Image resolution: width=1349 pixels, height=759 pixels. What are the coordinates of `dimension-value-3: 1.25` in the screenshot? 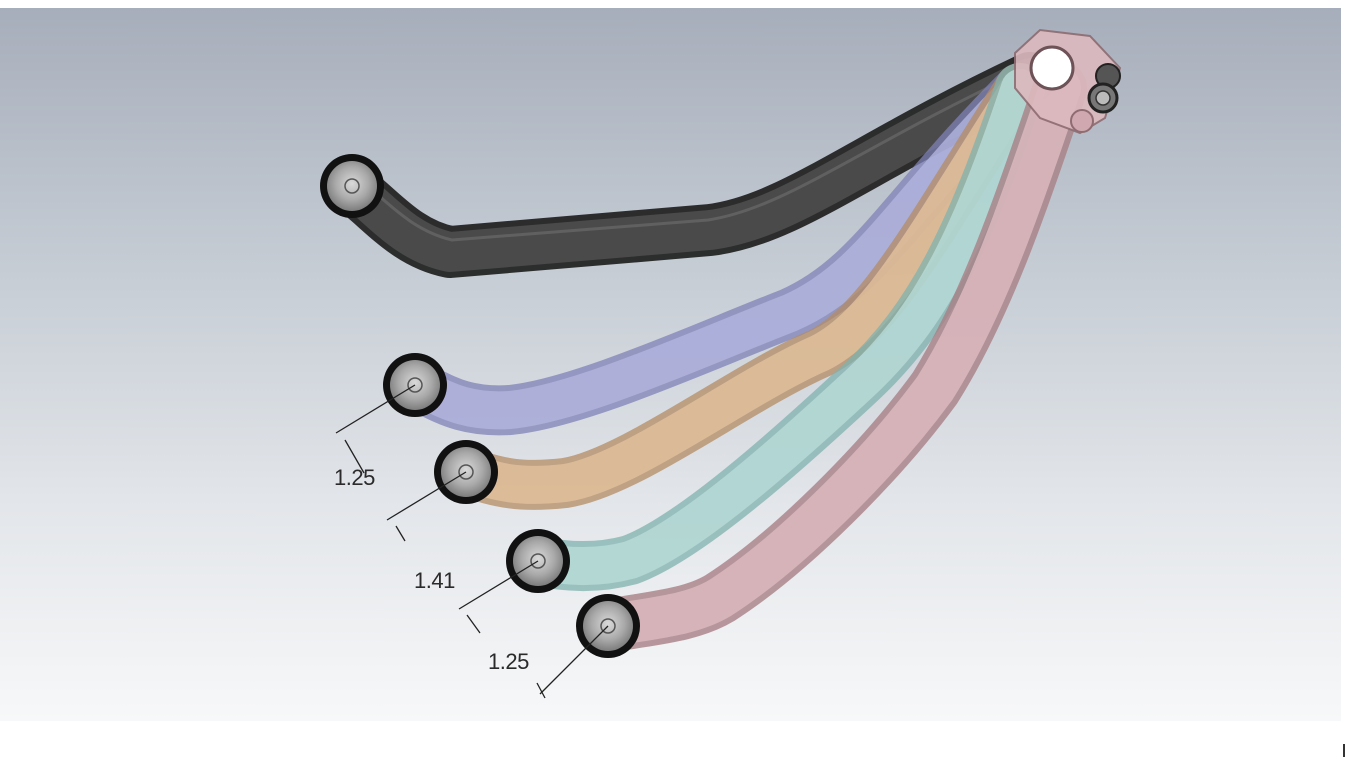 It's located at (508, 661).